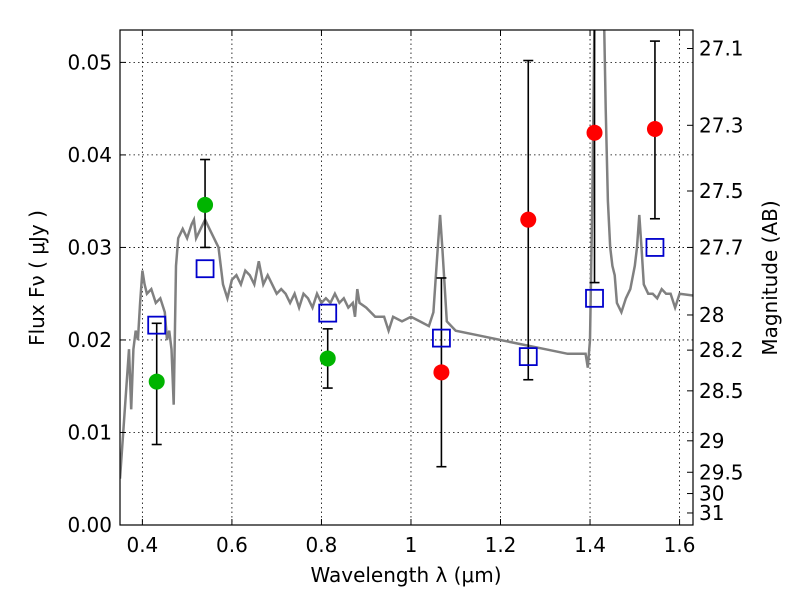  What do you see at coordinates (590, 545) in the screenshot?
I see `x-tick-label: 1.4` at bounding box center [590, 545].